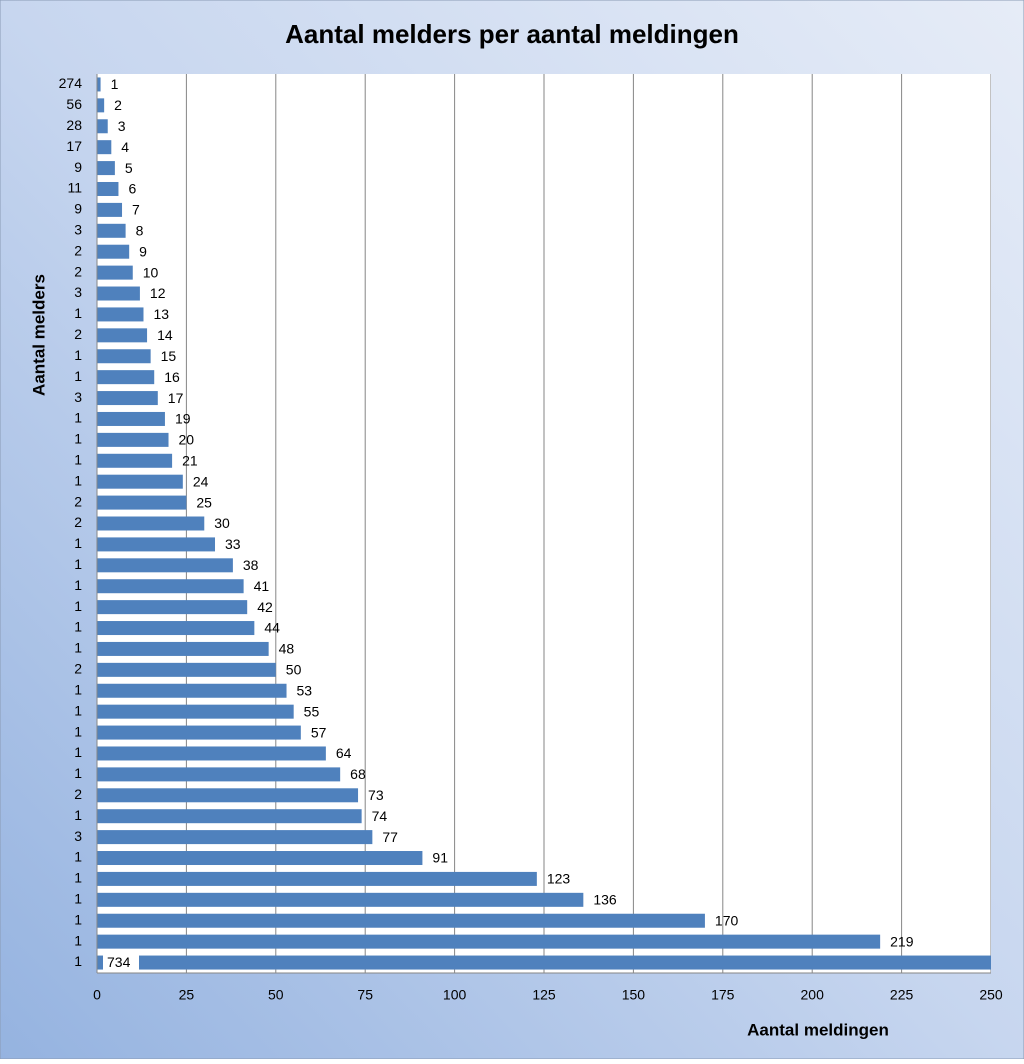 This screenshot has width=1024, height=1064. What do you see at coordinates (38, 335) in the screenshot?
I see `y-axis-title: Aantal melders` at bounding box center [38, 335].